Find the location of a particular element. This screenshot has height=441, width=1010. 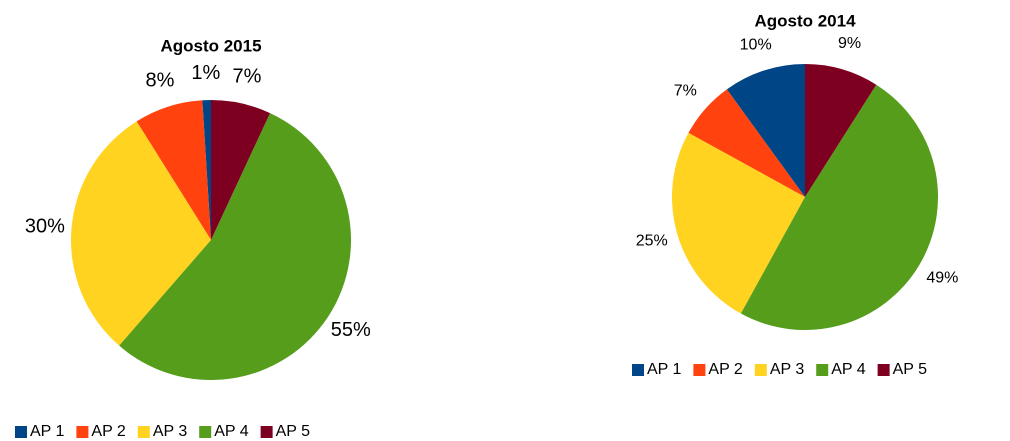

data-label: 8% is located at coordinates (160, 81).